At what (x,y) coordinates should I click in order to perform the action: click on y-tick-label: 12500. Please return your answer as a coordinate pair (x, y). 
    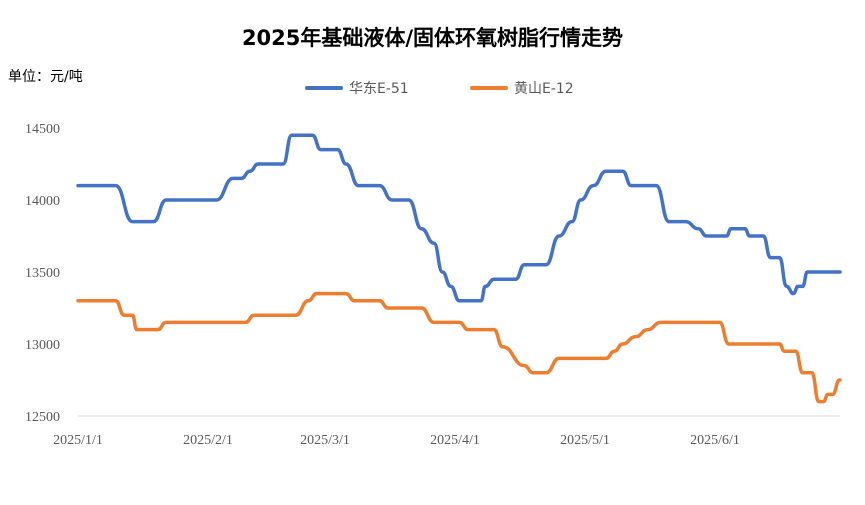
    Looking at the image, I should click on (42, 417).